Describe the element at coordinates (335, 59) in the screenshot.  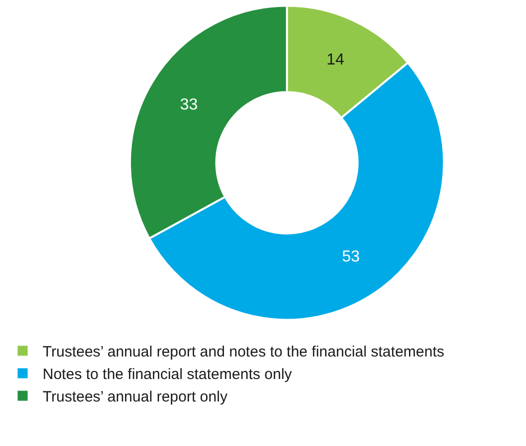
I see `data-label: 14` at that location.